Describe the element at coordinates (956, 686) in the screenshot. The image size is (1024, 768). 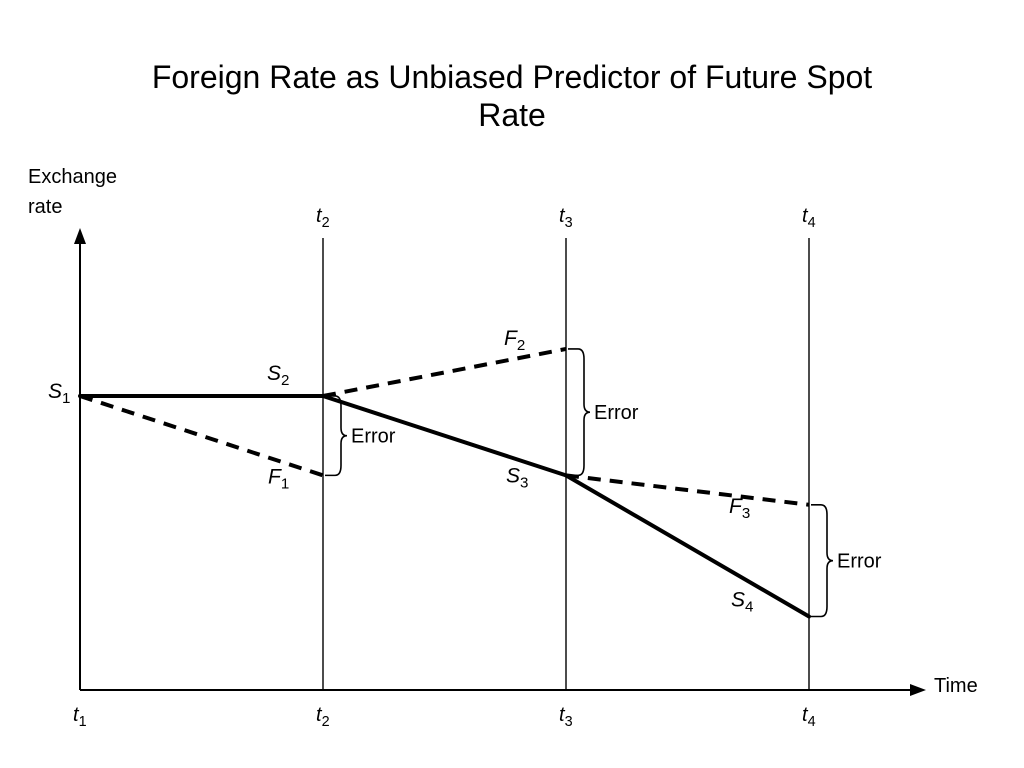
I see `x-axis-label: Time` at that location.